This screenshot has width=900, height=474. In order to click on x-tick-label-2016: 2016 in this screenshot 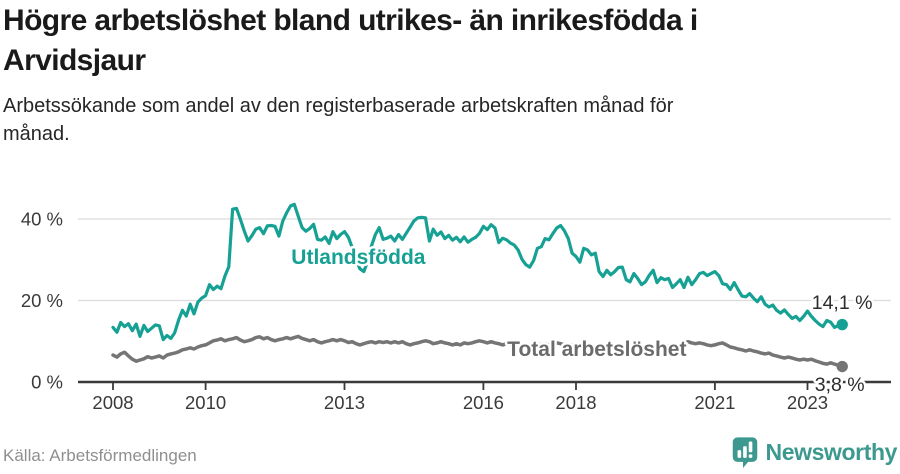, I will do `click(483, 402)`.